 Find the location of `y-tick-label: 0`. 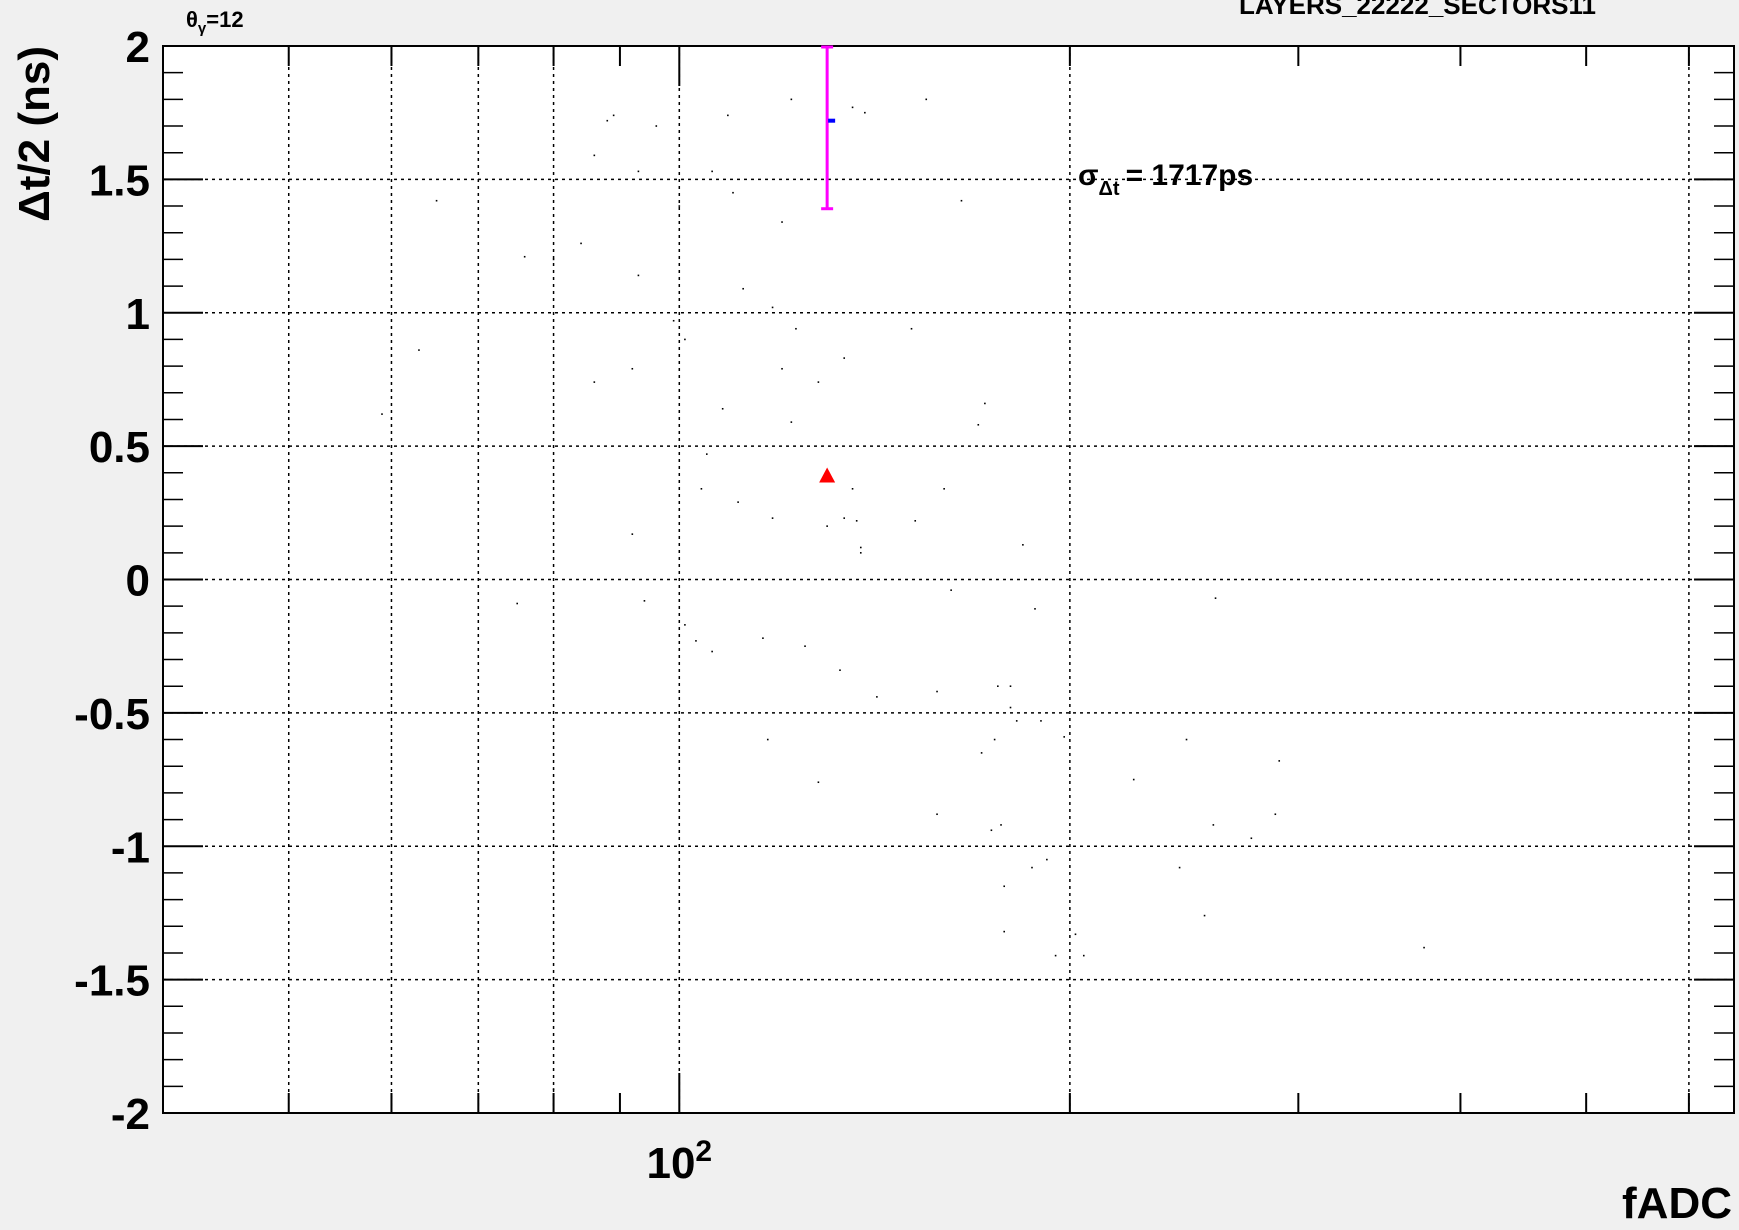

y-tick-label: 0 is located at coordinates (138, 581).